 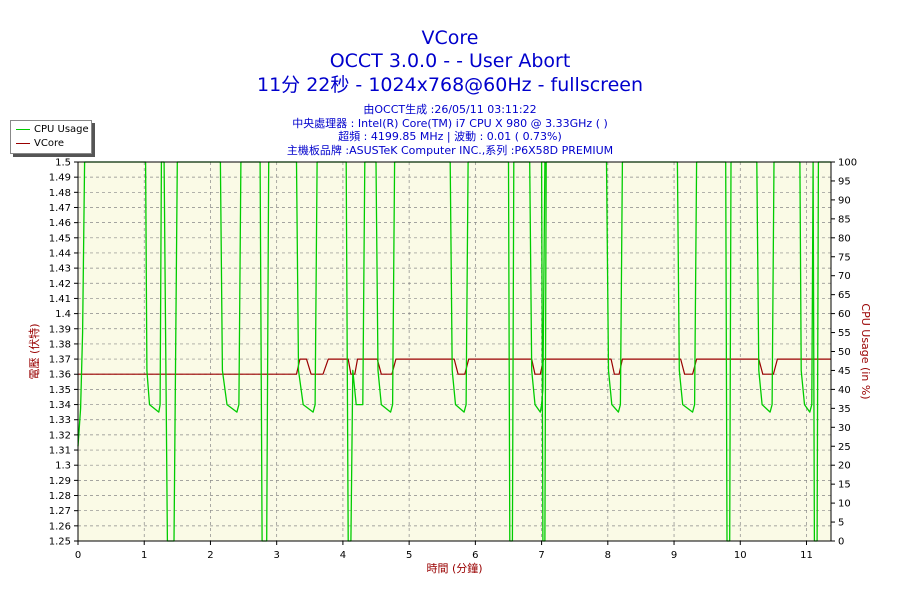 What do you see at coordinates (60, 526) in the screenshot?
I see `y-left-tick-label: 1.26` at bounding box center [60, 526].